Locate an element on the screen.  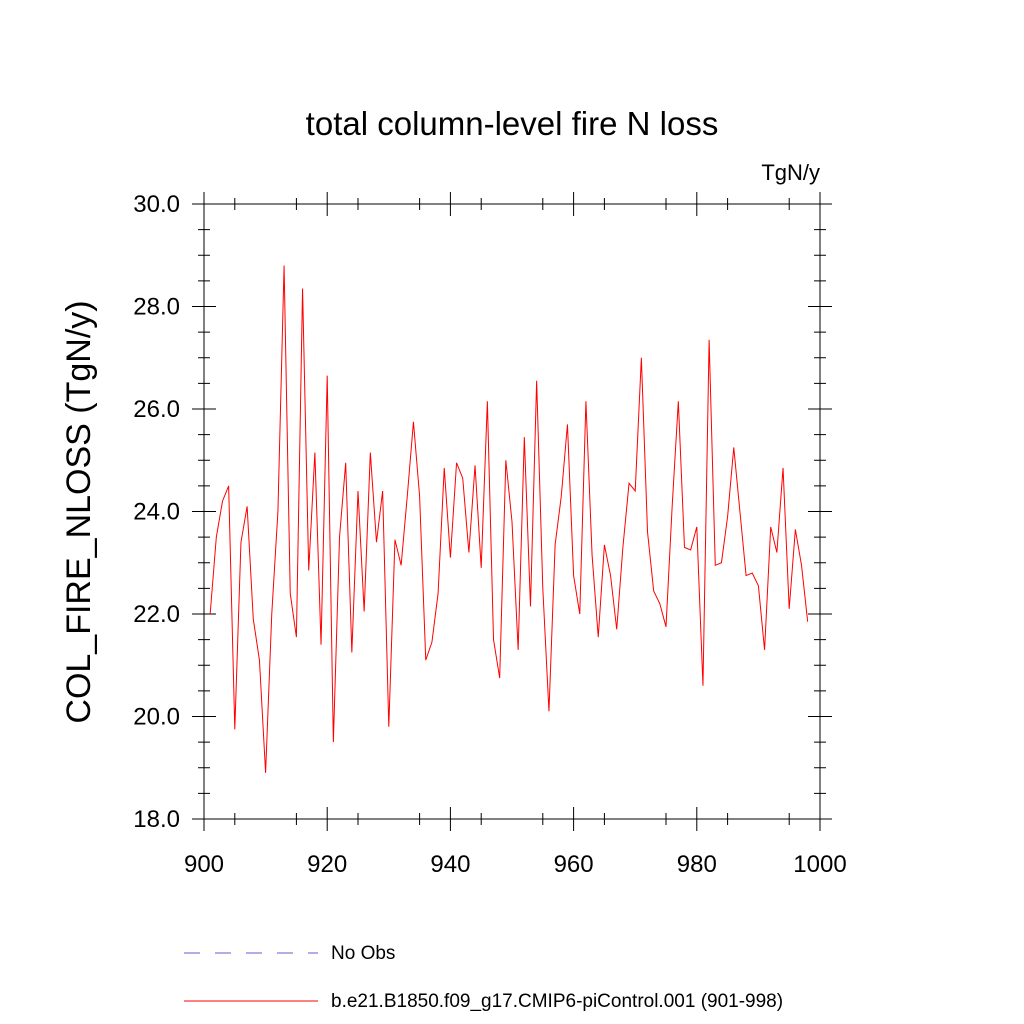
y-tick-label: 24.0 is located at coordinates (156, 512).